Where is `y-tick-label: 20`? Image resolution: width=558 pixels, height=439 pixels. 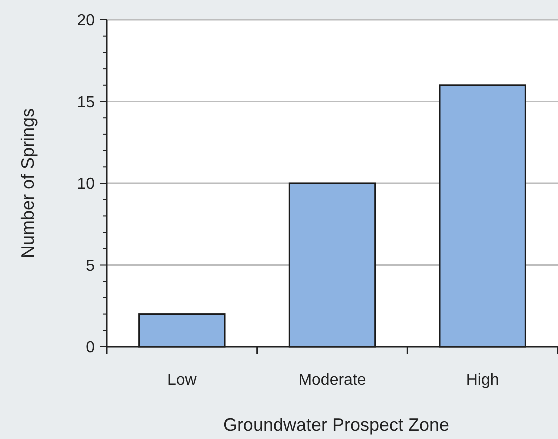
y-tick-label: 20 is located at coordinates (86, 21).